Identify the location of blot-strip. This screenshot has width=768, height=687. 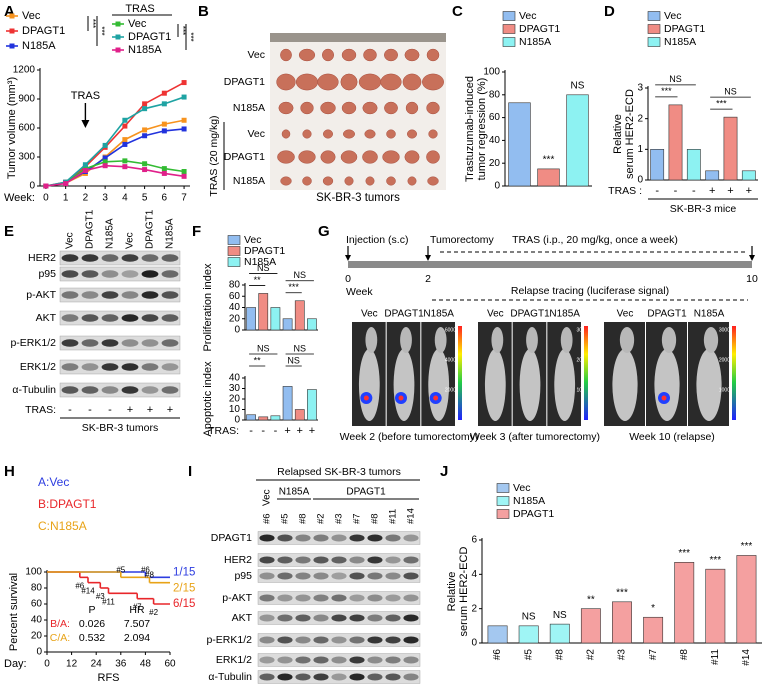
(339, 538).